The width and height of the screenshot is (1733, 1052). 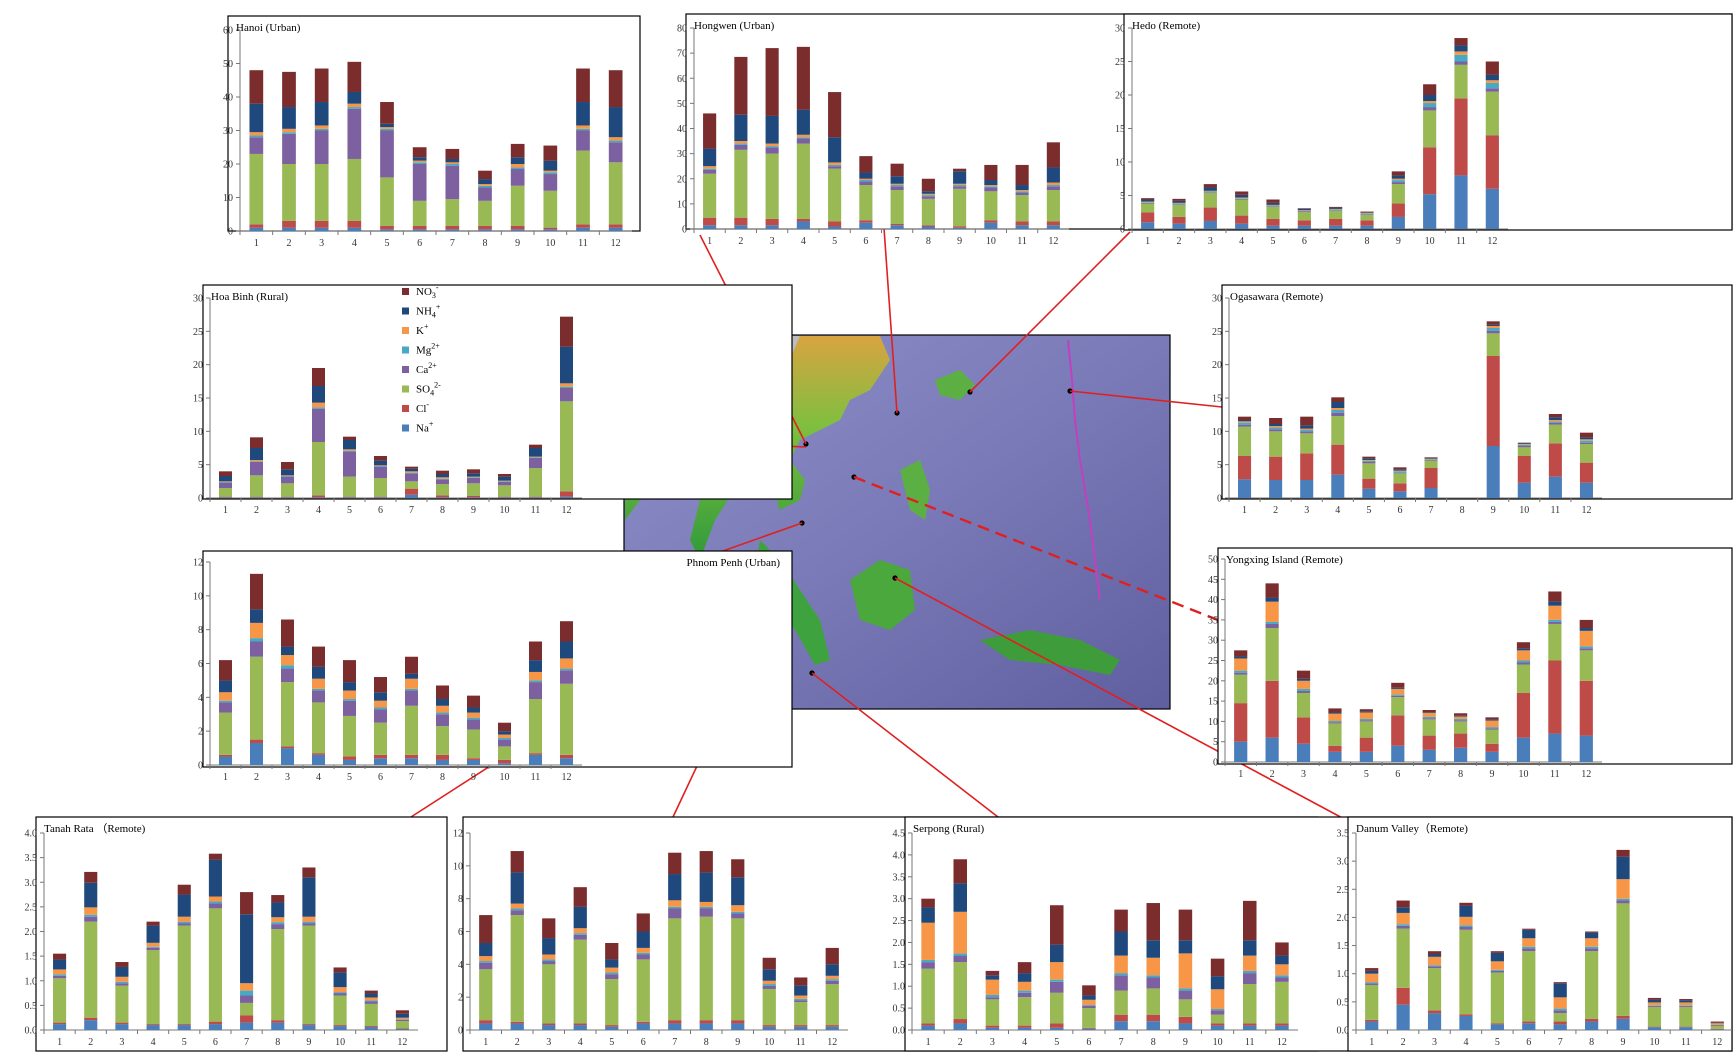 I want to click on x-tick-label: 3, so click(x=1210, y=241).